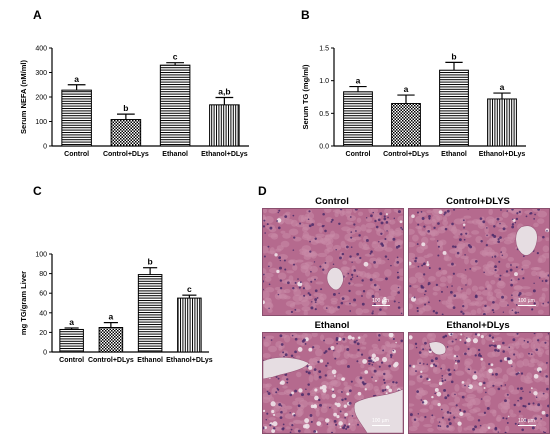 This screenshot has height=441, width=550. I want to click on y-axis-label: mg TG/gram Liver, so click(23, 303).